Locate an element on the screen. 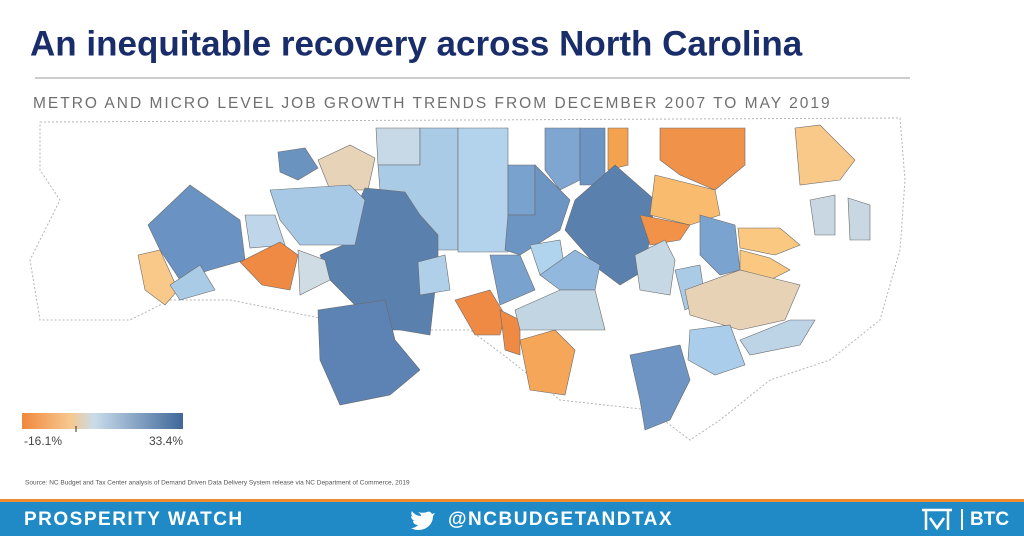 Image resolution: width=1024 pixels, height=541 pixels. twitter-icon is located at coordinates (423, 520).